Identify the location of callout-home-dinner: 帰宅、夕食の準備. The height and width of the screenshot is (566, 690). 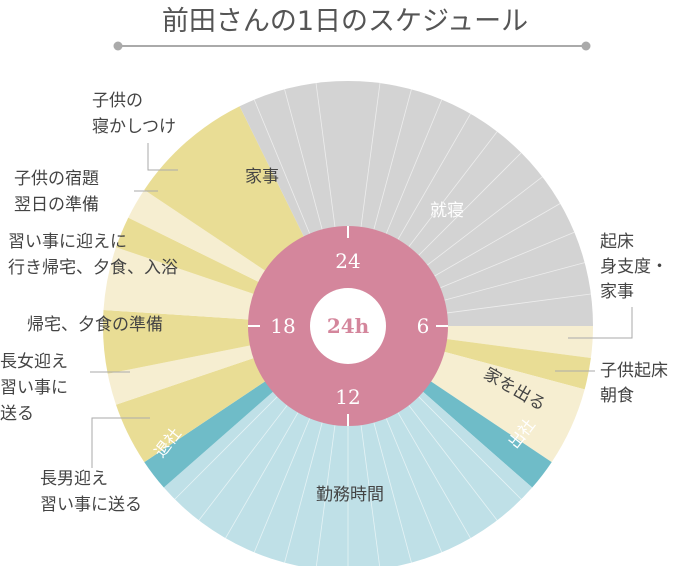
(95, 325).